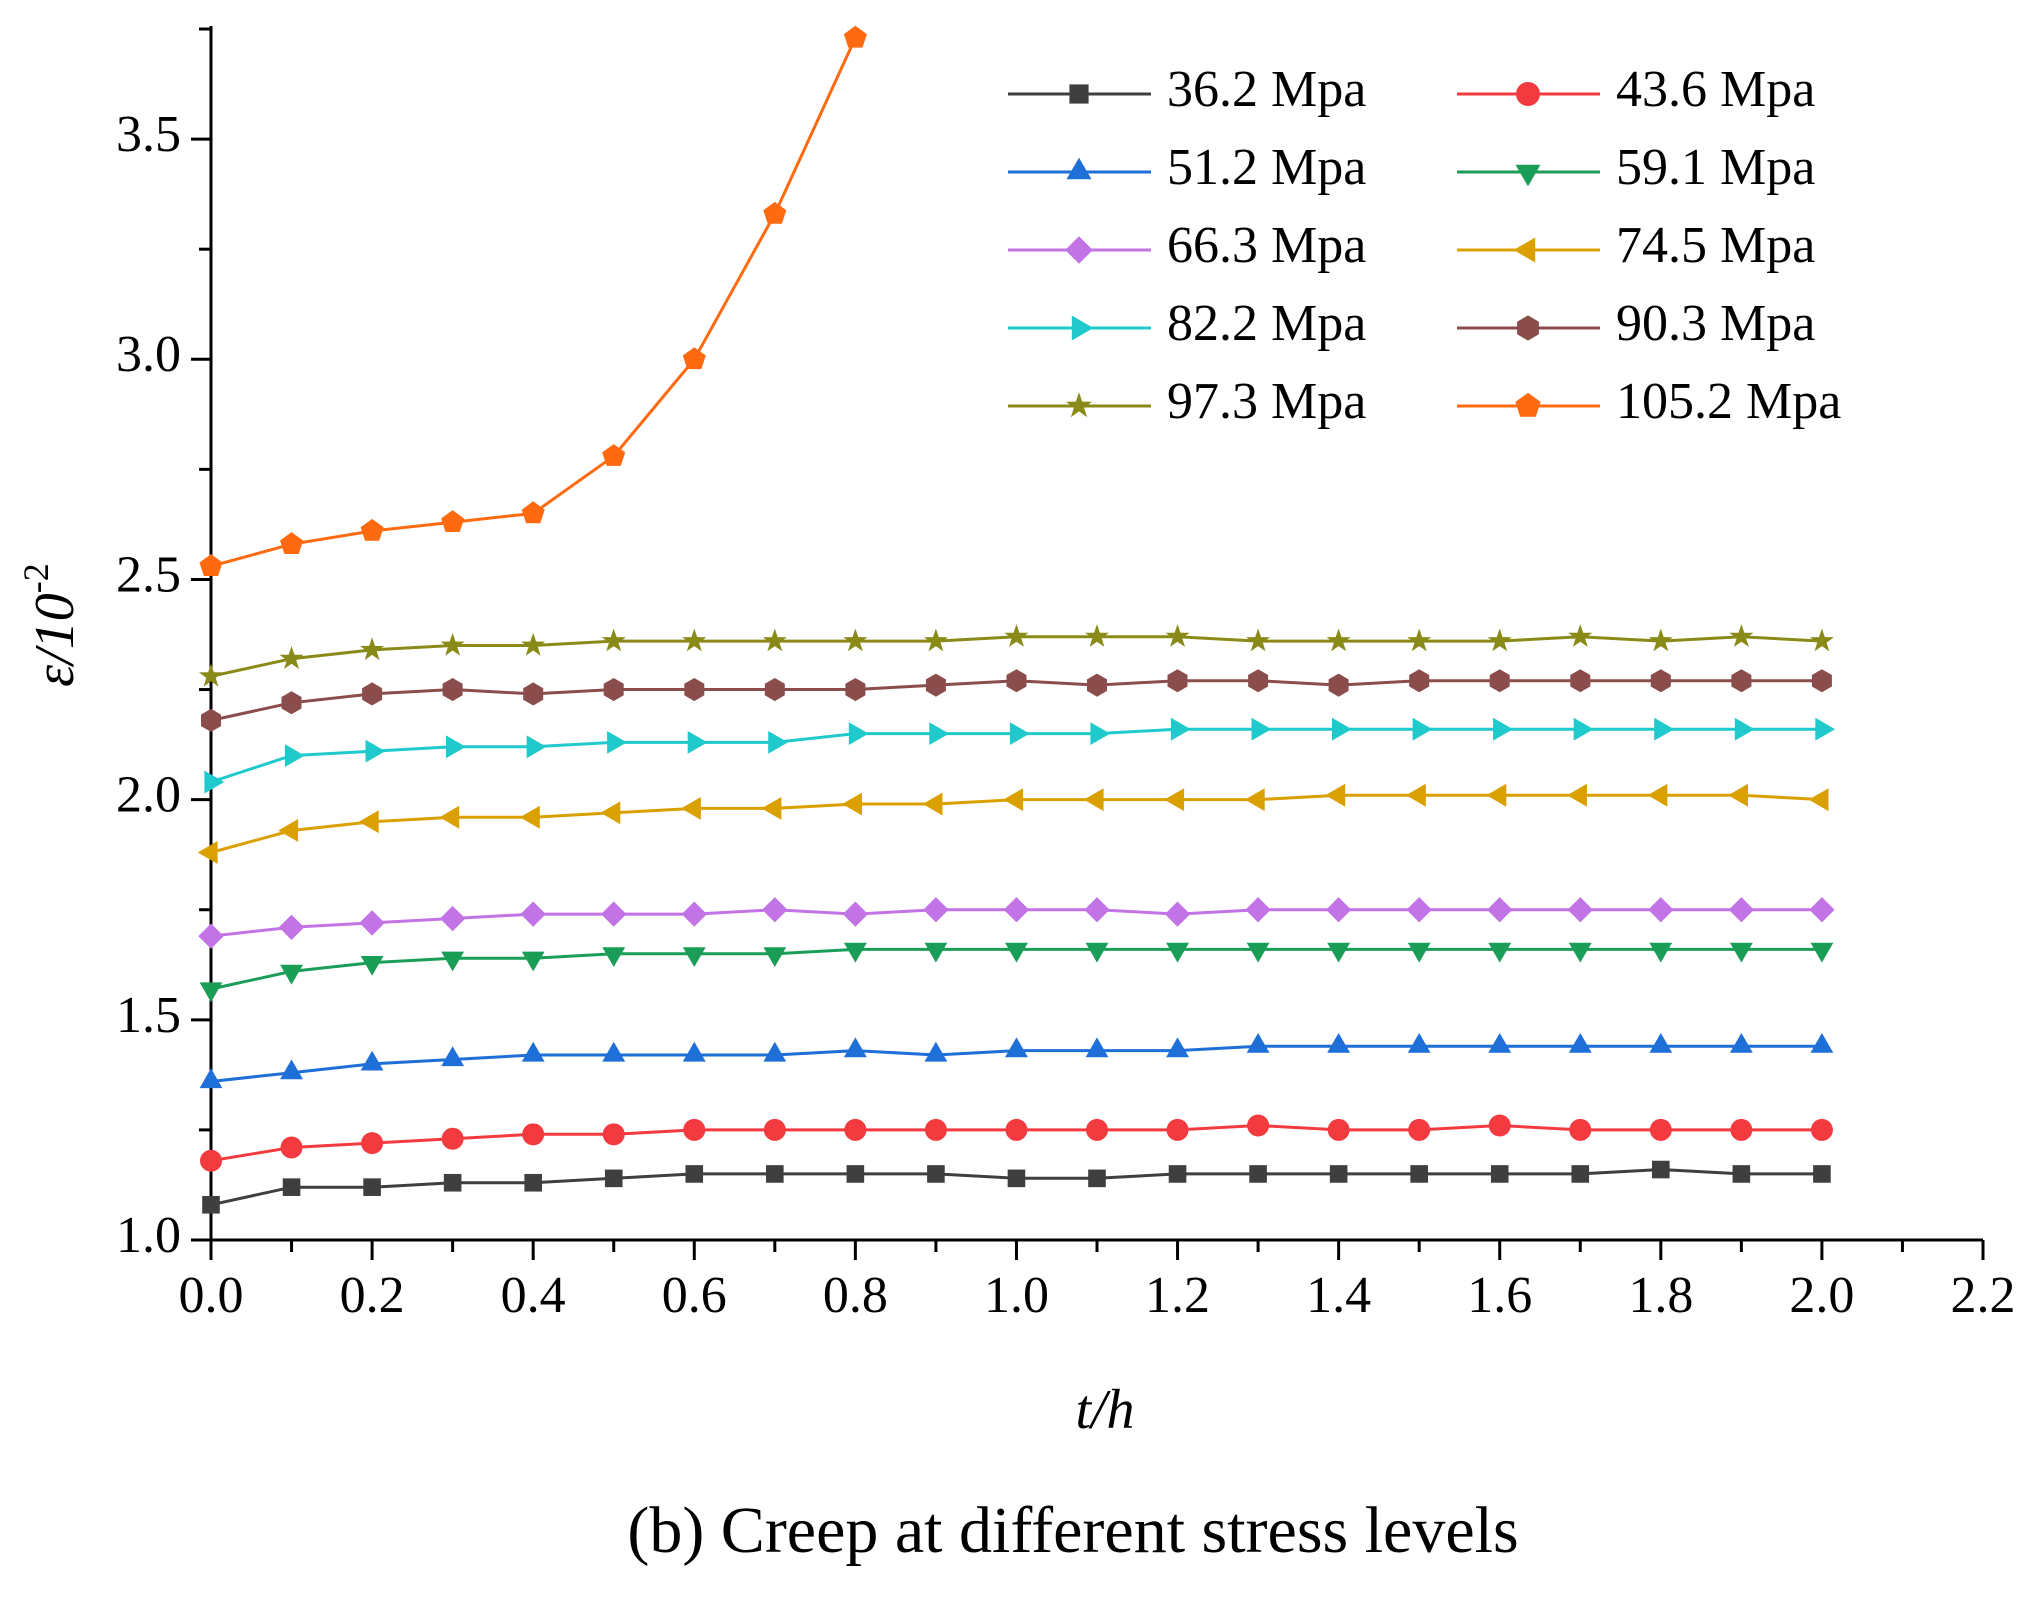 This screenshot has width=2040, height=1597. Describe the element at coordinates (1636, 89) in the screenshot. I see `legend-item: 43.6 Mpa` at that location.